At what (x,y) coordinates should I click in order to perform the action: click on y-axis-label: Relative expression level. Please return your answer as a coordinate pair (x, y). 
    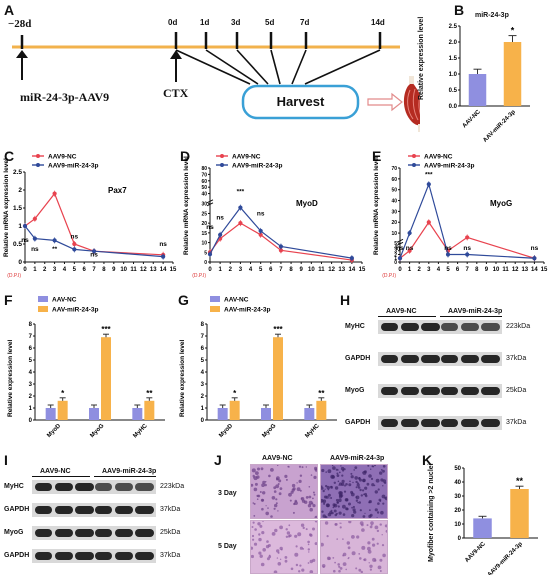
    Looking at the image, I should click on (10, 378).